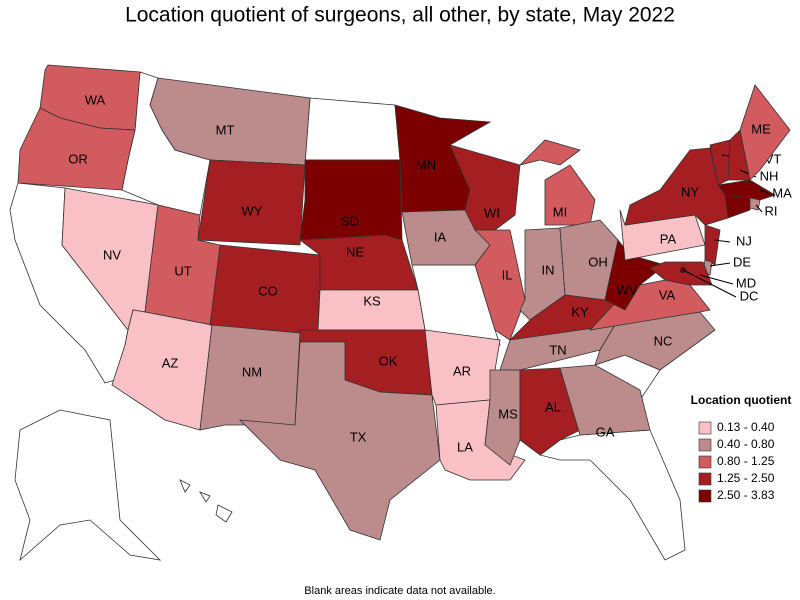 This screenshot has width=800, height=600. What do you see at coordinates (358, 436) in the screenshot?
I see `state-label: TX` at bounding box center [358, 436].